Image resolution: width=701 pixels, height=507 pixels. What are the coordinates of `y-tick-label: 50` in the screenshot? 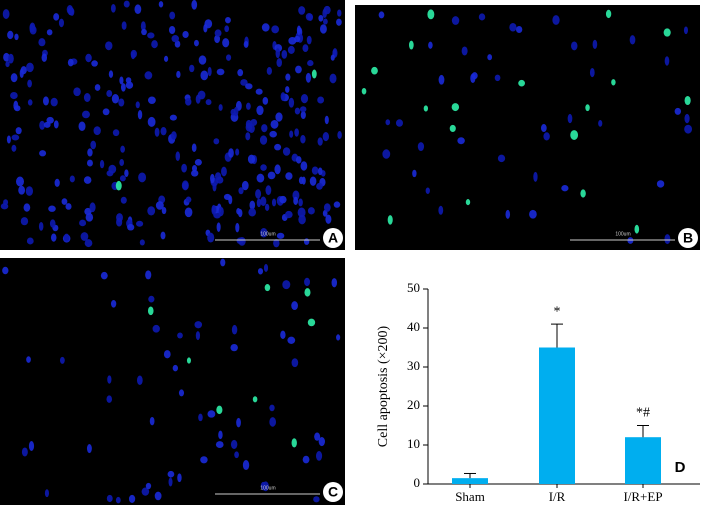 It's located at (413, 287).